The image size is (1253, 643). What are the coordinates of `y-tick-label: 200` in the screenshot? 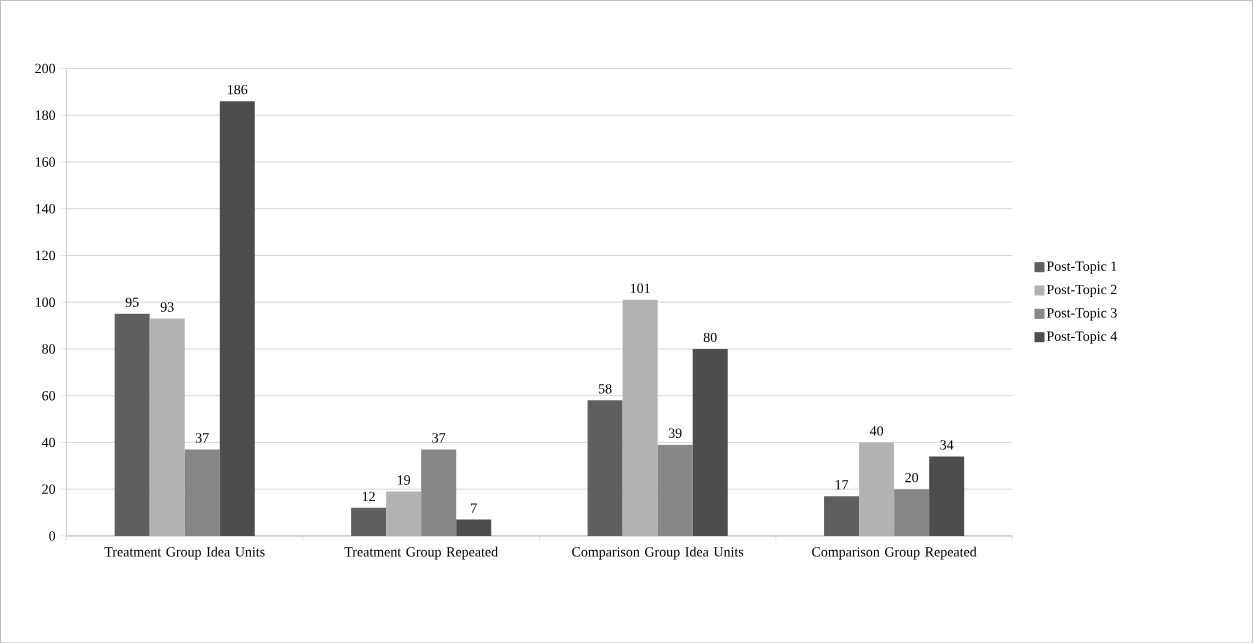 It's located at (45, 68).